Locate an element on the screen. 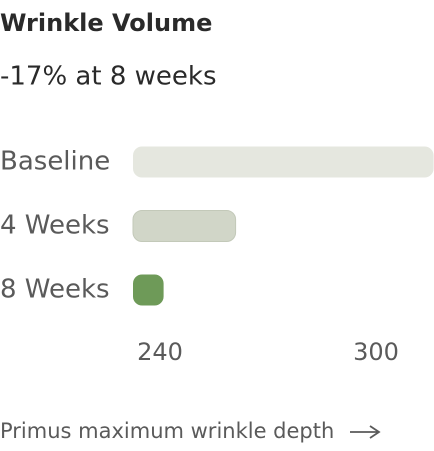  arrow is located at coordinates (365, 432).